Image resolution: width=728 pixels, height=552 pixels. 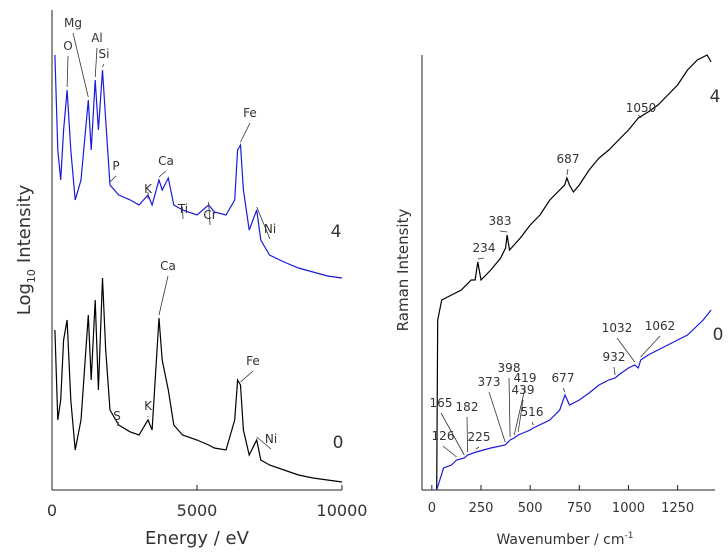 I want to click on x-tick-label: 10000, so click(x=342, y=510).